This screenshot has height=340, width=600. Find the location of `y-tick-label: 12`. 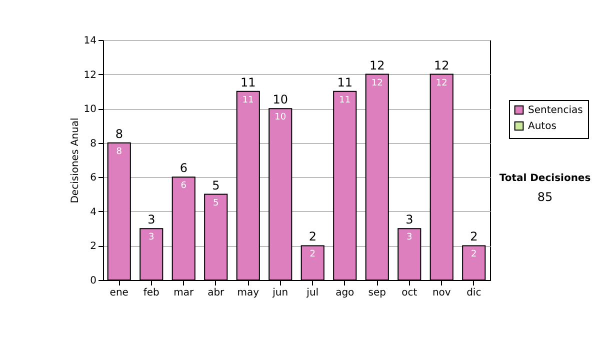

y-tick-label: 12 is located at coordinates (90, 75).